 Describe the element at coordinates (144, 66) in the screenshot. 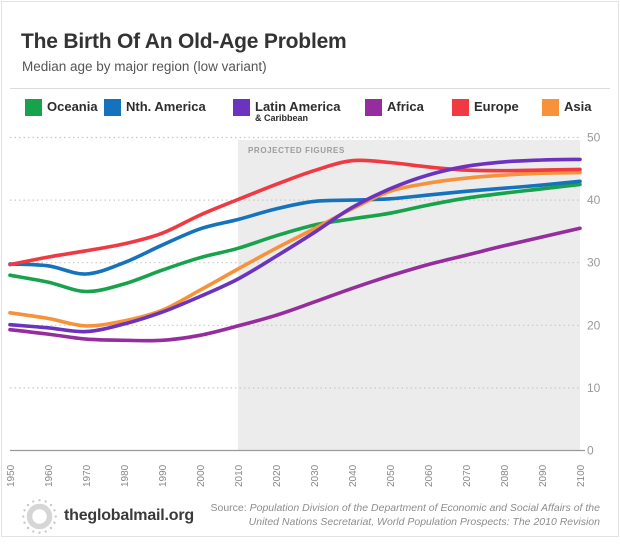

I see `page-subtitle: Median age by major region (low variant)` at that location.